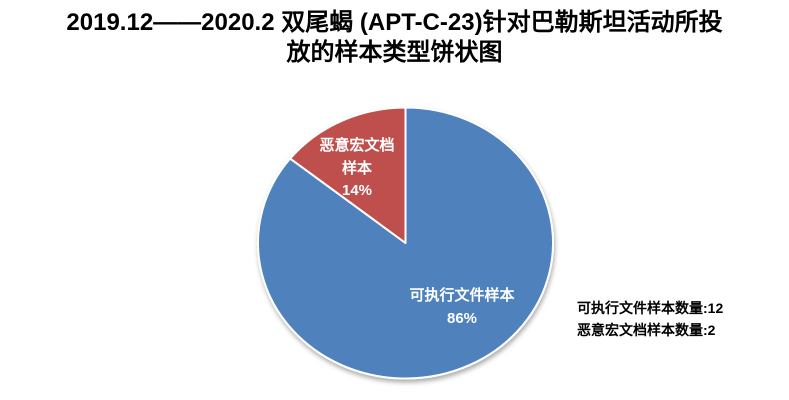 This screenshot has height=400, width=789. Describe the element at coordinates (394, 22) in the screenshot. I see `chart-title-line1: 2019.12——2020.2 双尾蝎 (APT-C-23)针对巴勒斯坦活动所投` at that location.